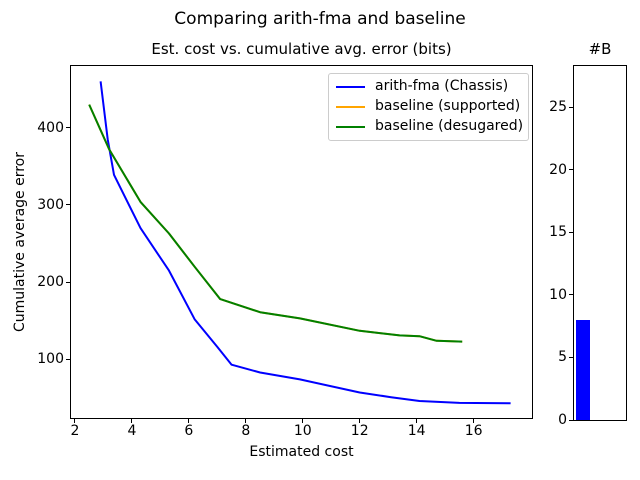 The image size is (640, 480). I want to click on x-tick-label: 12, so click(359, 431).